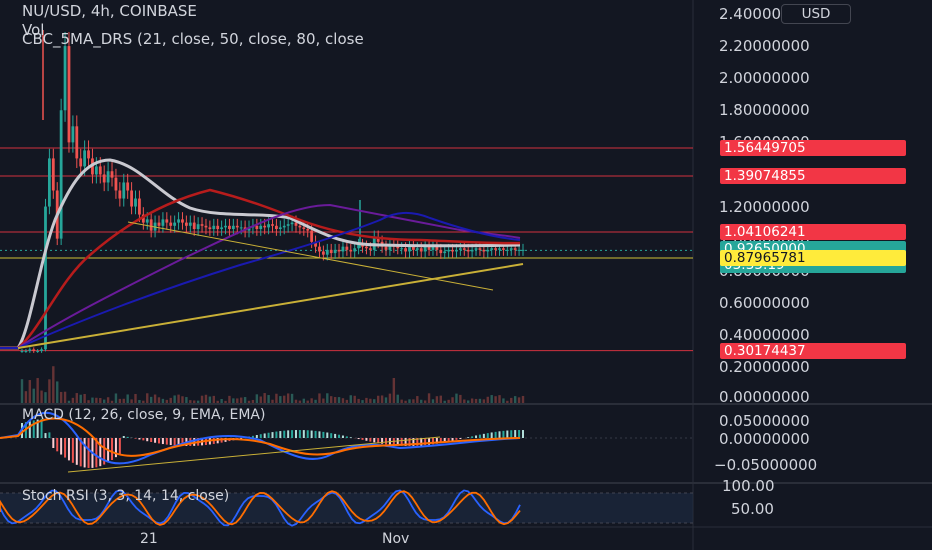  I want to click on macd-label: MACD (12, 26, close, 9, EMA, EMA), so click(143, 415).